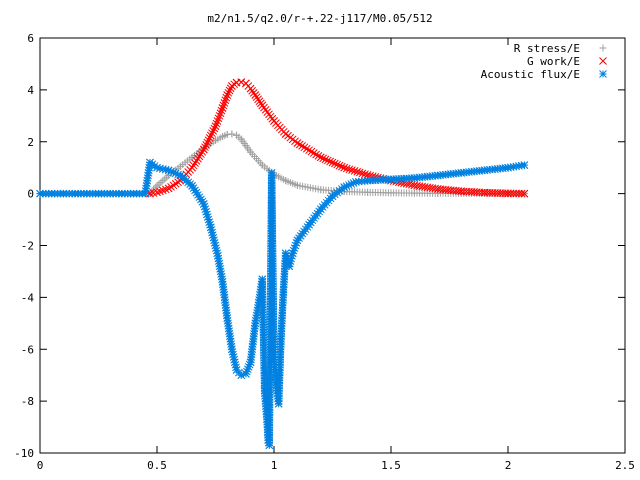  Describe the element at coordinates (625, 465) in the screenshot. I see `x-tick-label: 2.5` at that location.